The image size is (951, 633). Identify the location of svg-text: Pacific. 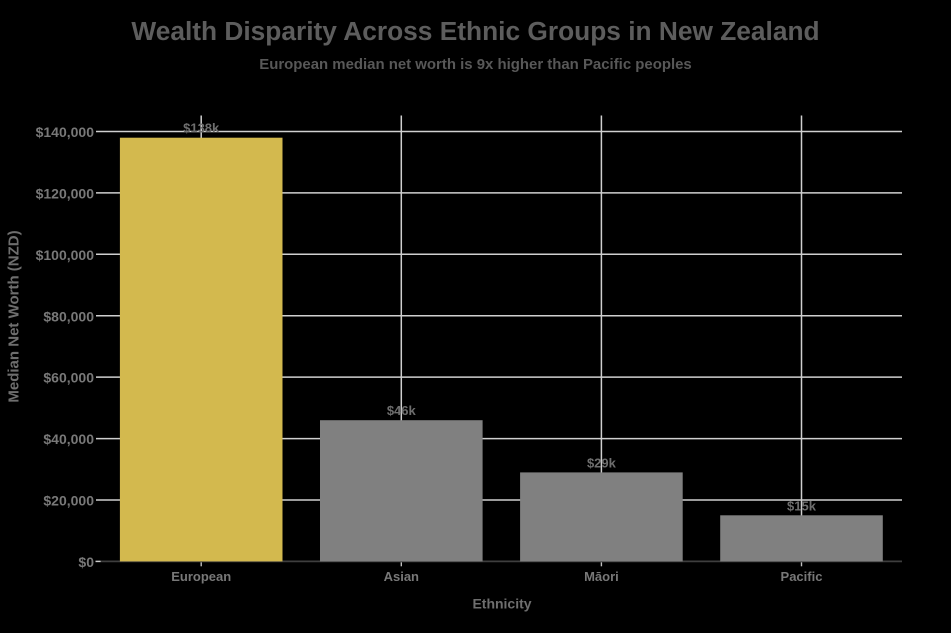
(802, 576).